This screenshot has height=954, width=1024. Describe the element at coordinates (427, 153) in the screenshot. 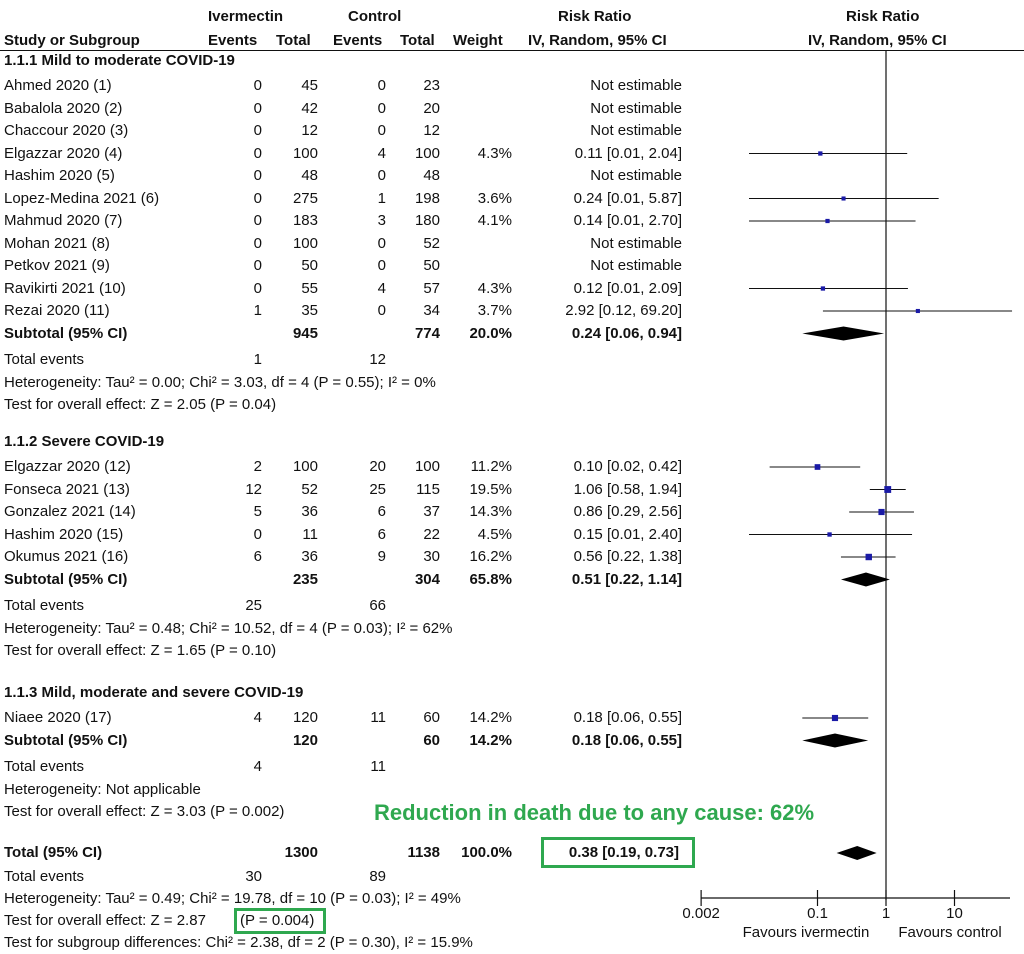

I see `total-control: 100` at that location.